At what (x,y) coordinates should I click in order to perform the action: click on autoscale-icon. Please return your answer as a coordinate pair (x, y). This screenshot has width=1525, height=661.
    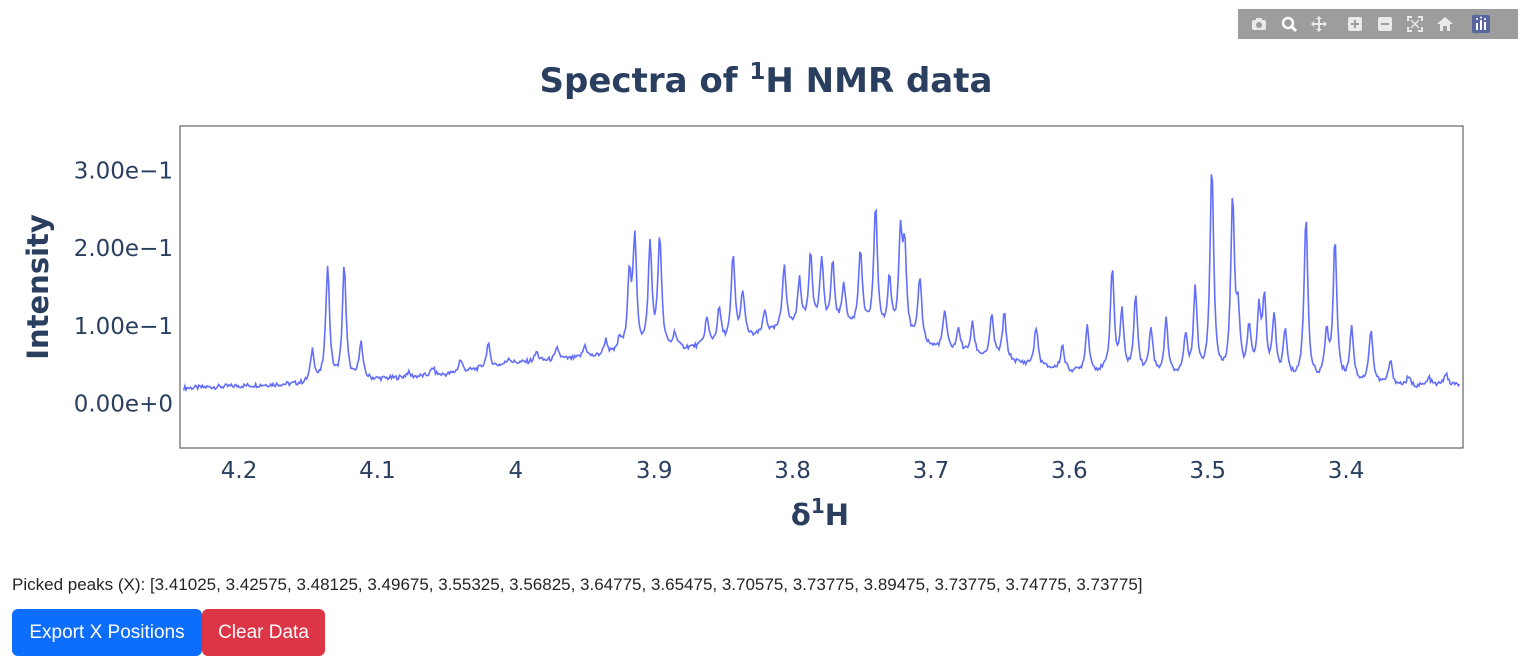
    Looking at the image, I should click on (1415, 24).